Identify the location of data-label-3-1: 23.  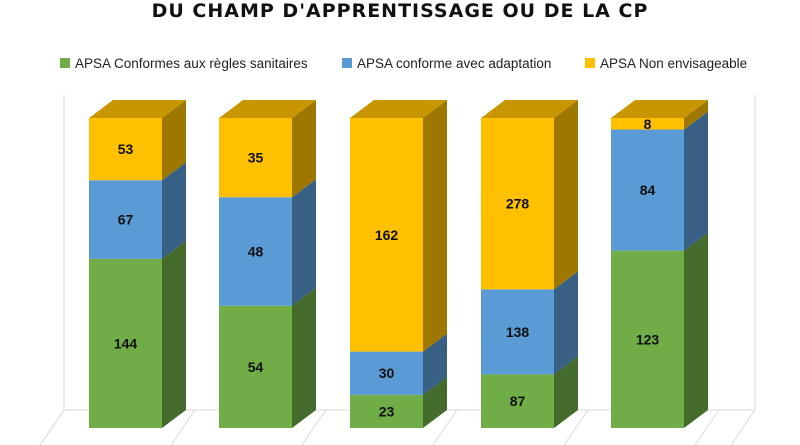
(387, 411).